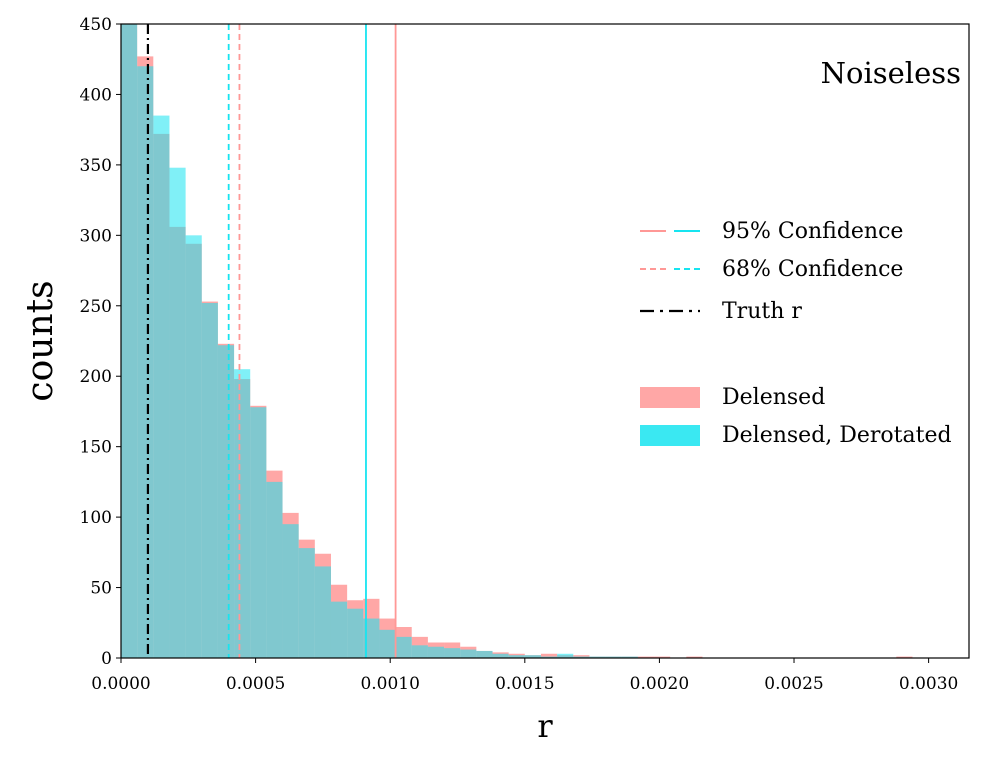  Describe the element at coordinates (96, 166) in the screenshot. I see `y-tick-label: 350` at that location.